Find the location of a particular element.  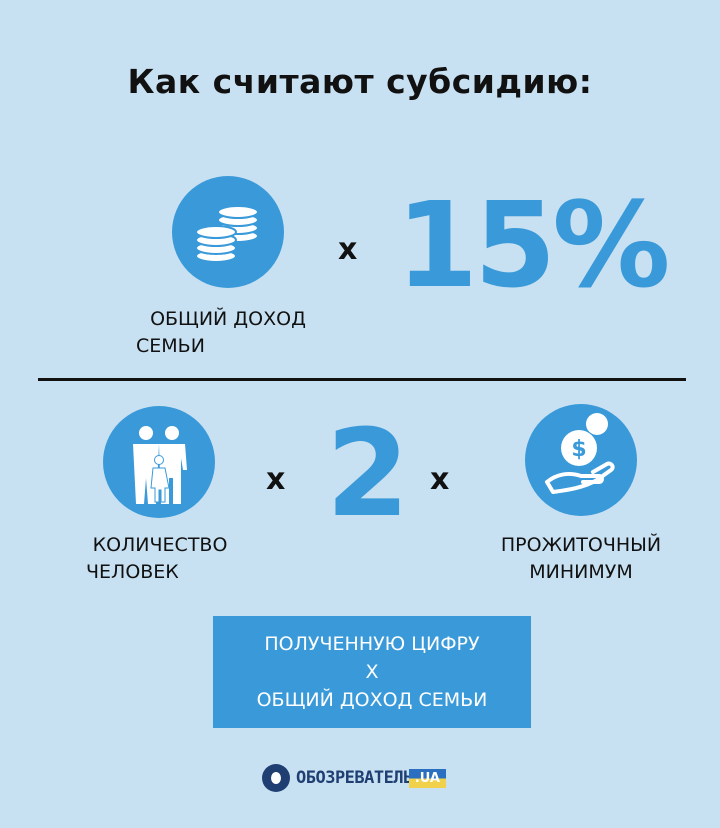

label-line: МИНИМУМ is located at coordinates (581, 572).